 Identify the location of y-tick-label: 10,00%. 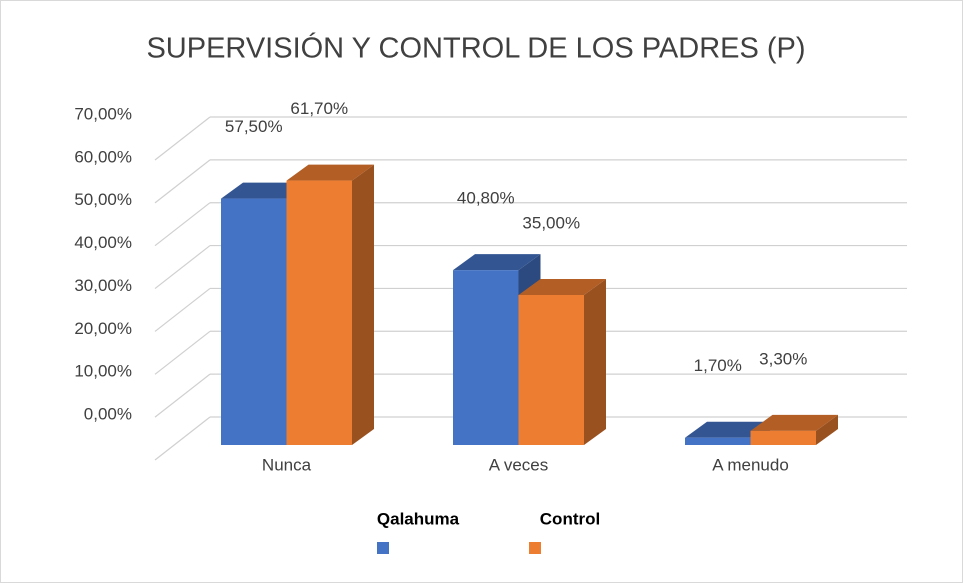
(103, 371).